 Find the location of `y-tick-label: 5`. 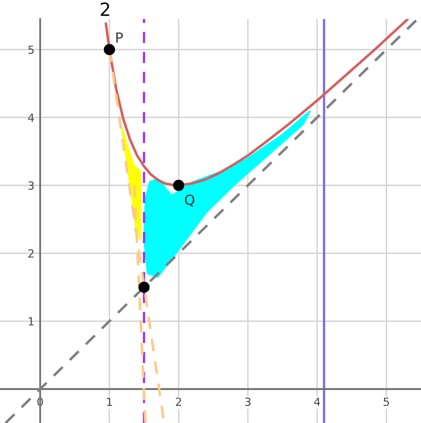

y-tick-label: 5 is located at coordinates (31, 50).